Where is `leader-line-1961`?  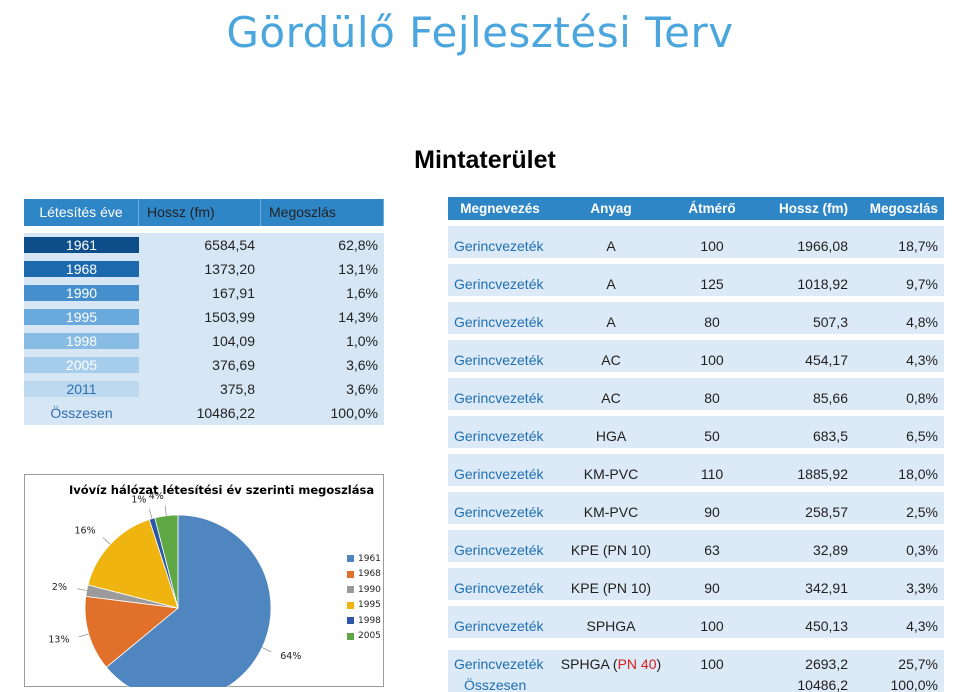 leader-line-1961 is located at coordinates (266, 650).